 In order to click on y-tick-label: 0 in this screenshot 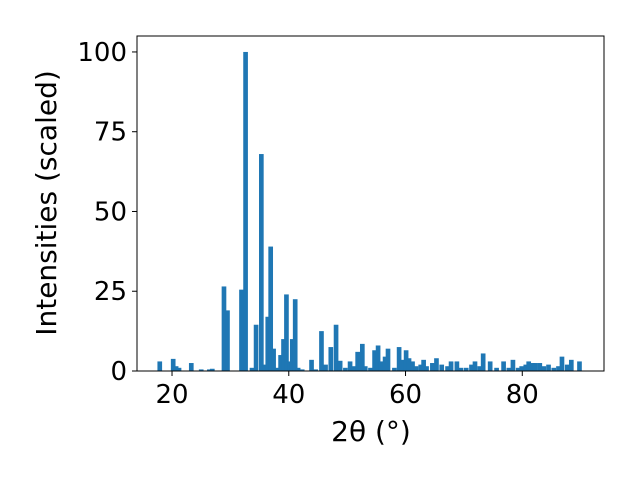, I will do `click(118, 372)`.